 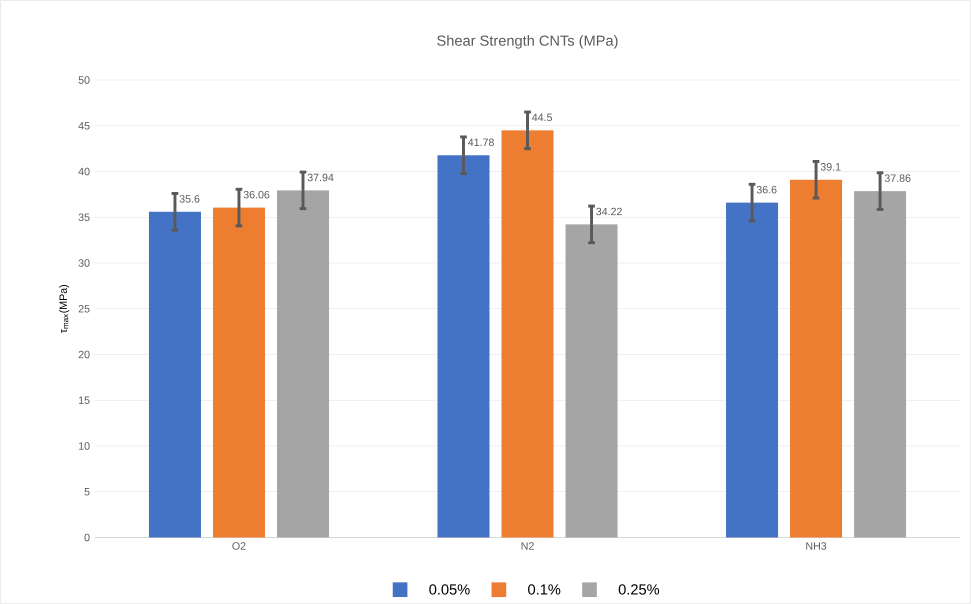 I want to click on y-tick-label: 45, so click(x=84, y=126).